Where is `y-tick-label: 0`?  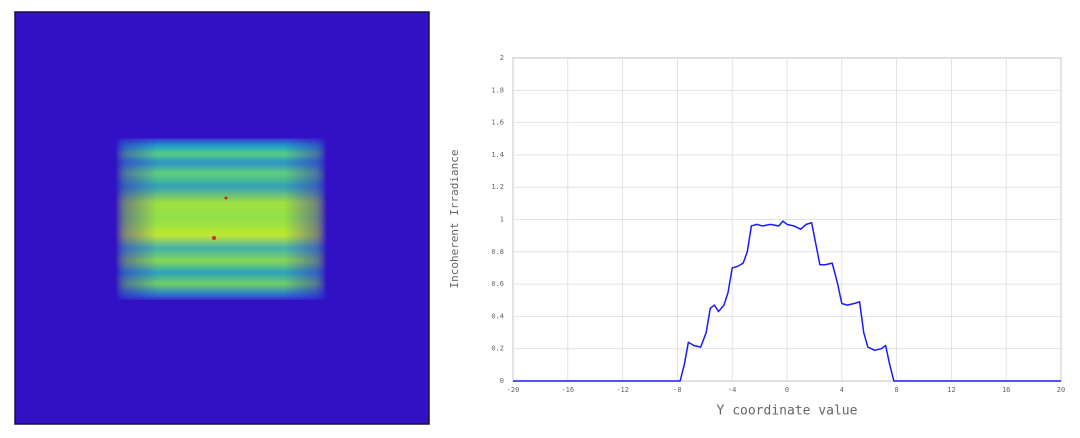 y-tick-label: 0 is located at coordinates (502, 381).